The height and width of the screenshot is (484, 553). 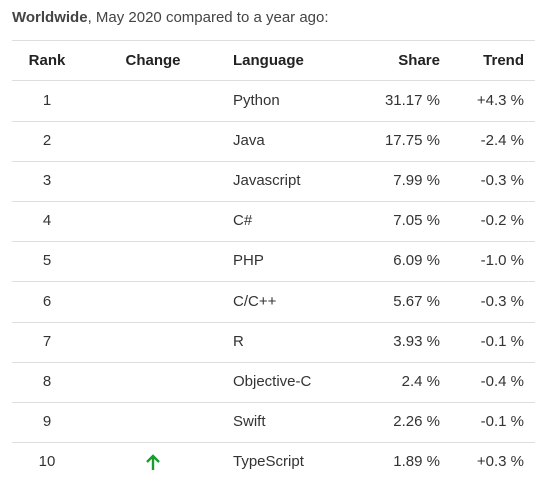 What do you see at coordinates (503, 60) in the screenshot?
I see `column-header: Trend` at bounding box center [503, 60].